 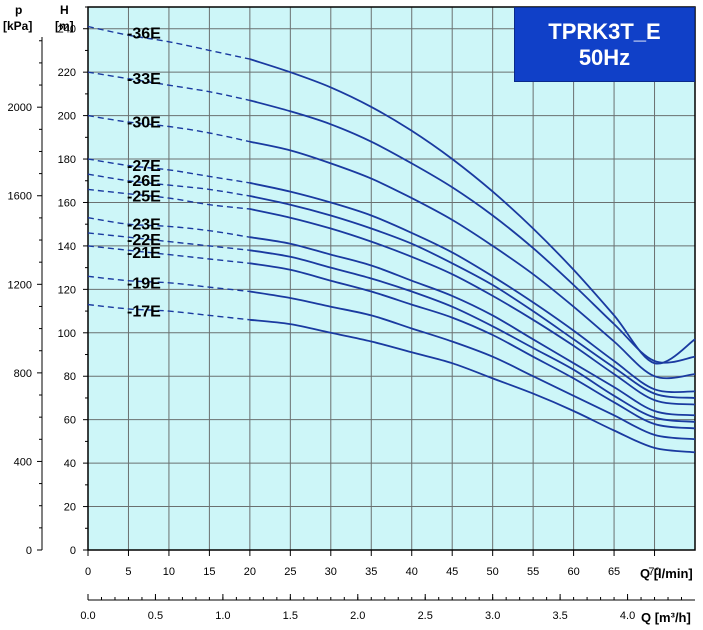 I want to click on flow-m3h-tick-label: 3.5, so click(x=559, y=616).